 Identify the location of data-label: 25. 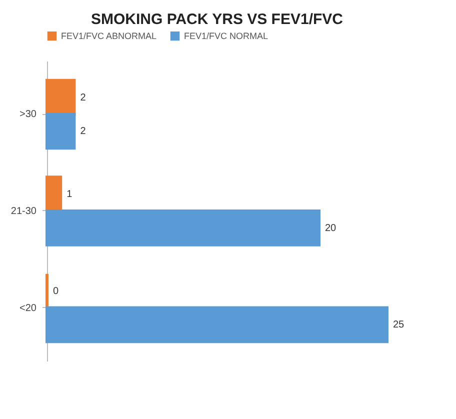
(399, 325).